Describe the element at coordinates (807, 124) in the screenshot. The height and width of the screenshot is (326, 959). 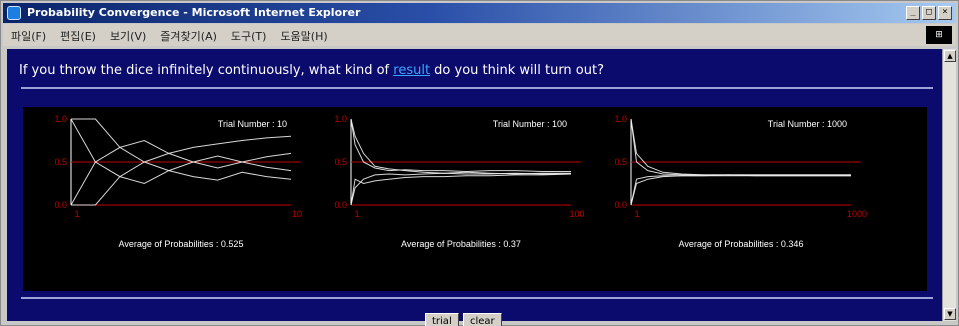
I see `trial-number-label: Trial Number : 1000` at that location.